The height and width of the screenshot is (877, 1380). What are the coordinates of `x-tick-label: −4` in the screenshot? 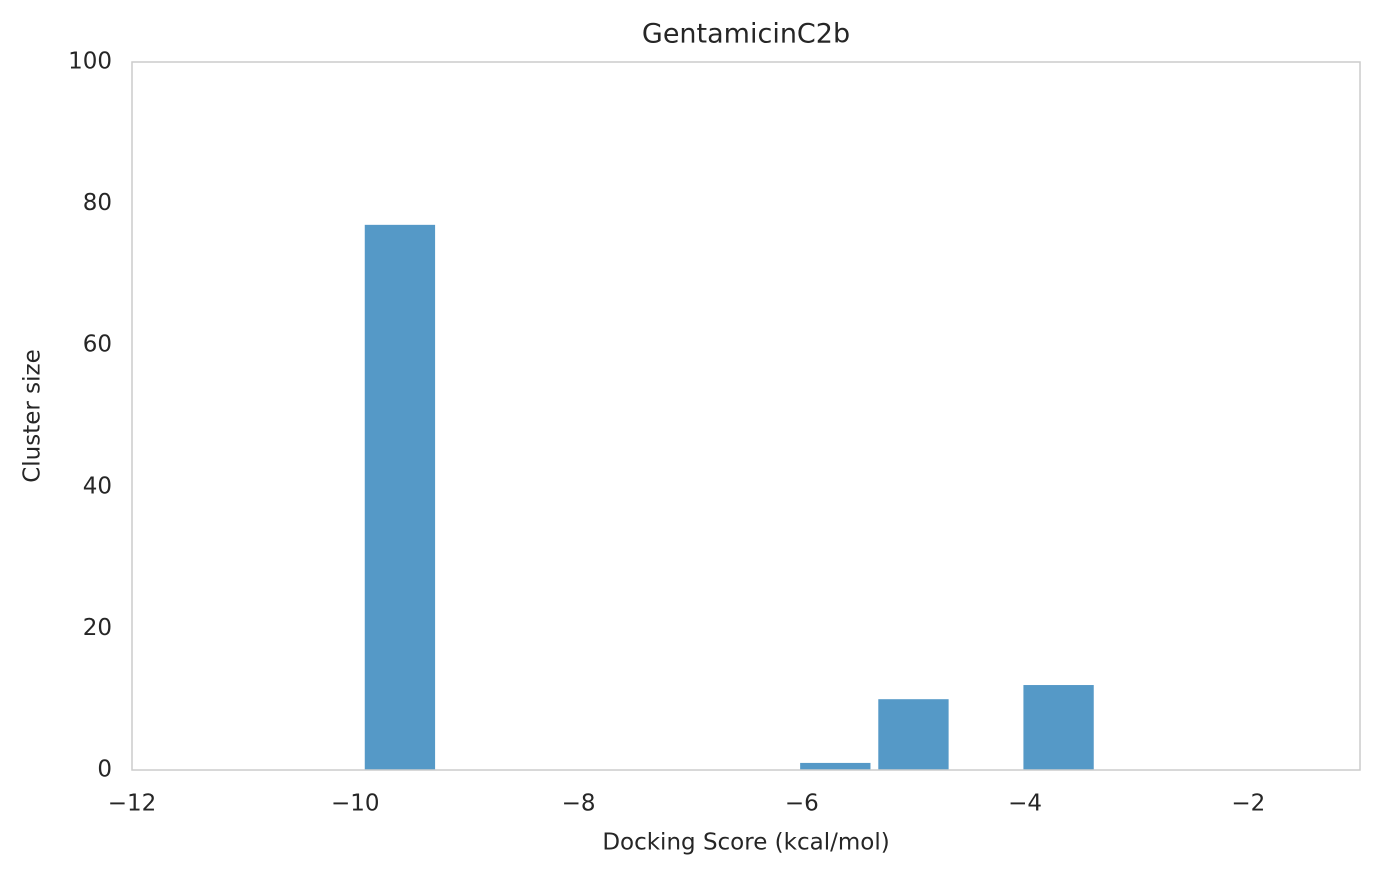 It's located at (1025, 804).